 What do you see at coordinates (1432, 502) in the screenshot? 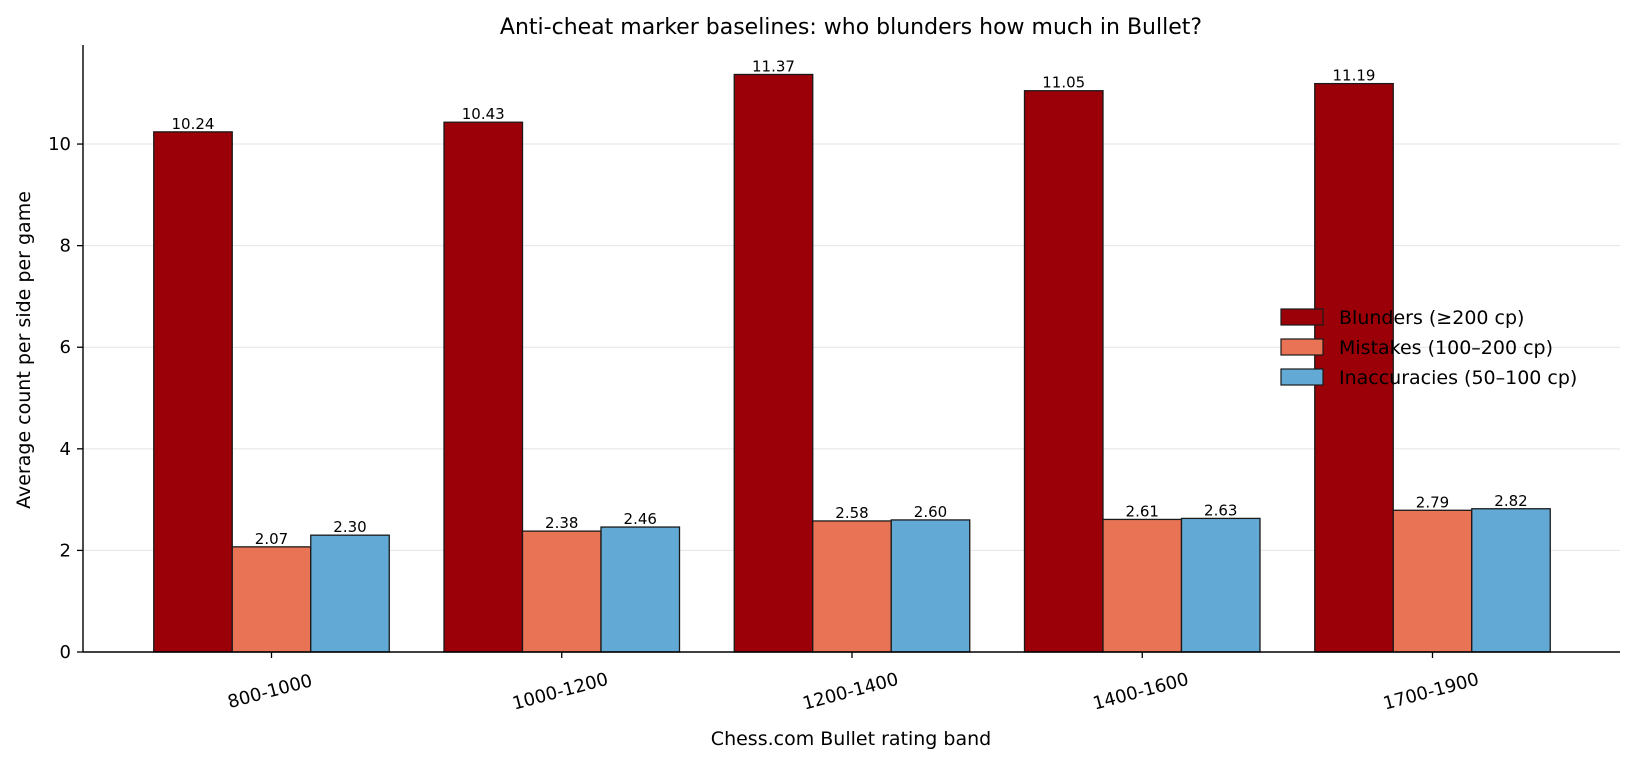
I see `data-label: 2.79` at bounding box center [1432, 502].